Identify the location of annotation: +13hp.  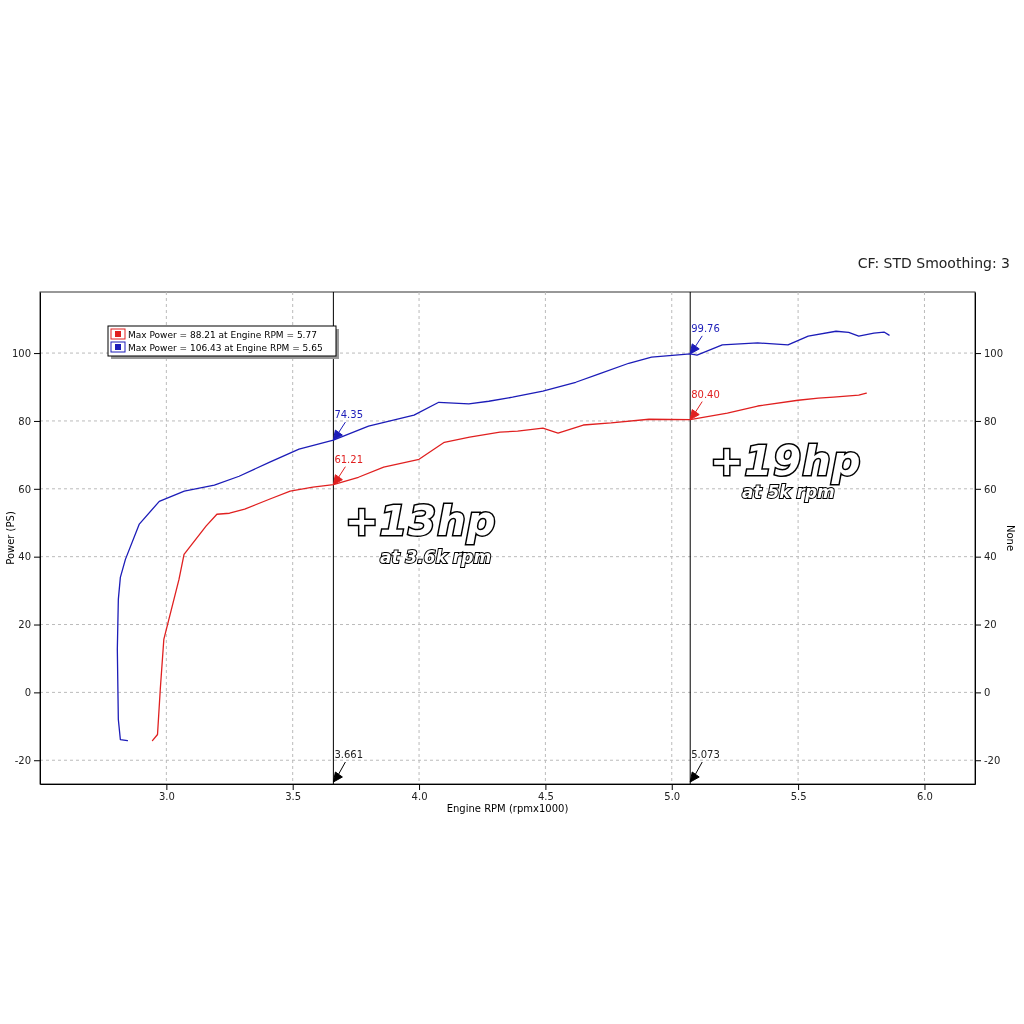
(421, 521).